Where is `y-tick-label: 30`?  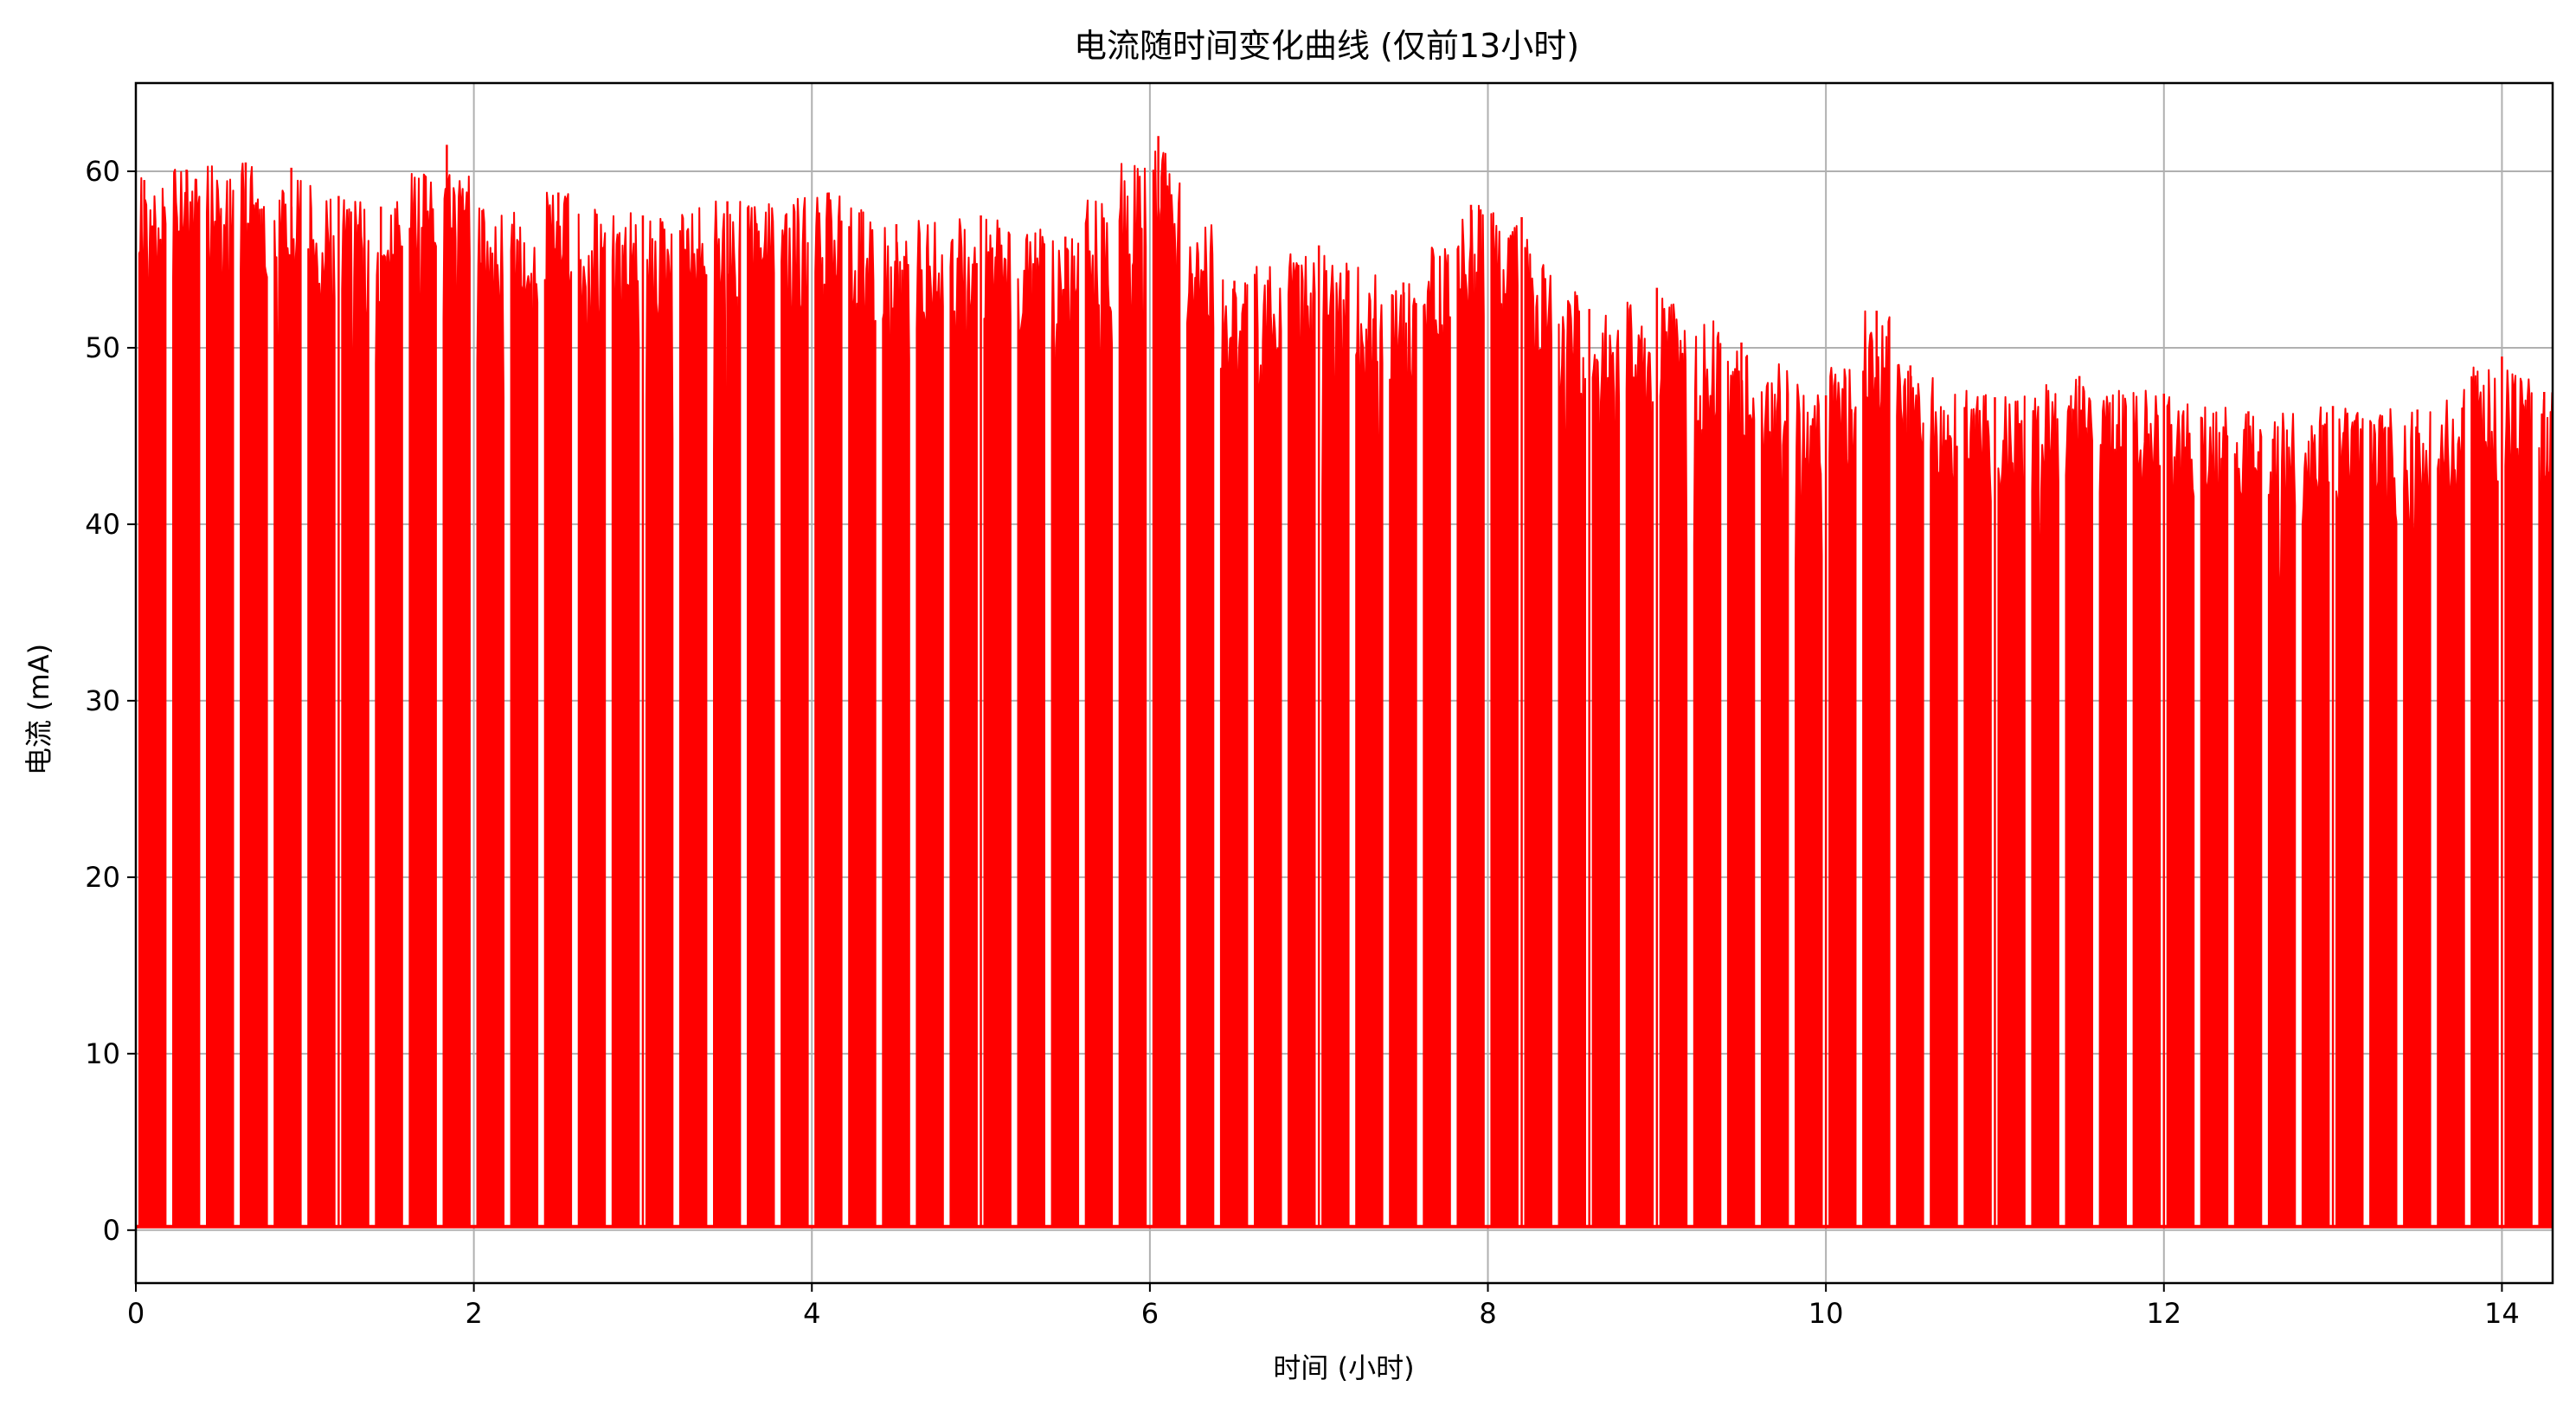
y-tick-label: 30 is located at coordinates (103, 700).